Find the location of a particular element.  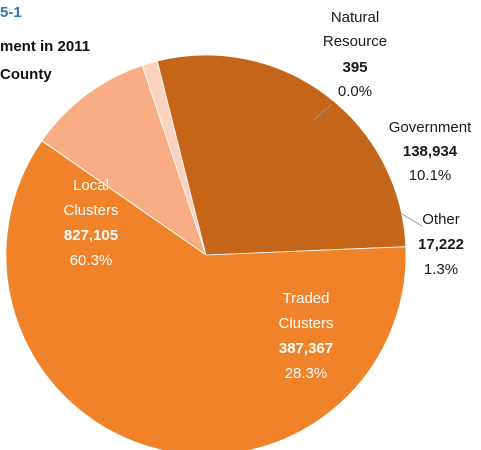

data-label-traded-clusters-name-1: Clusters is located at coordinates (305, 323).